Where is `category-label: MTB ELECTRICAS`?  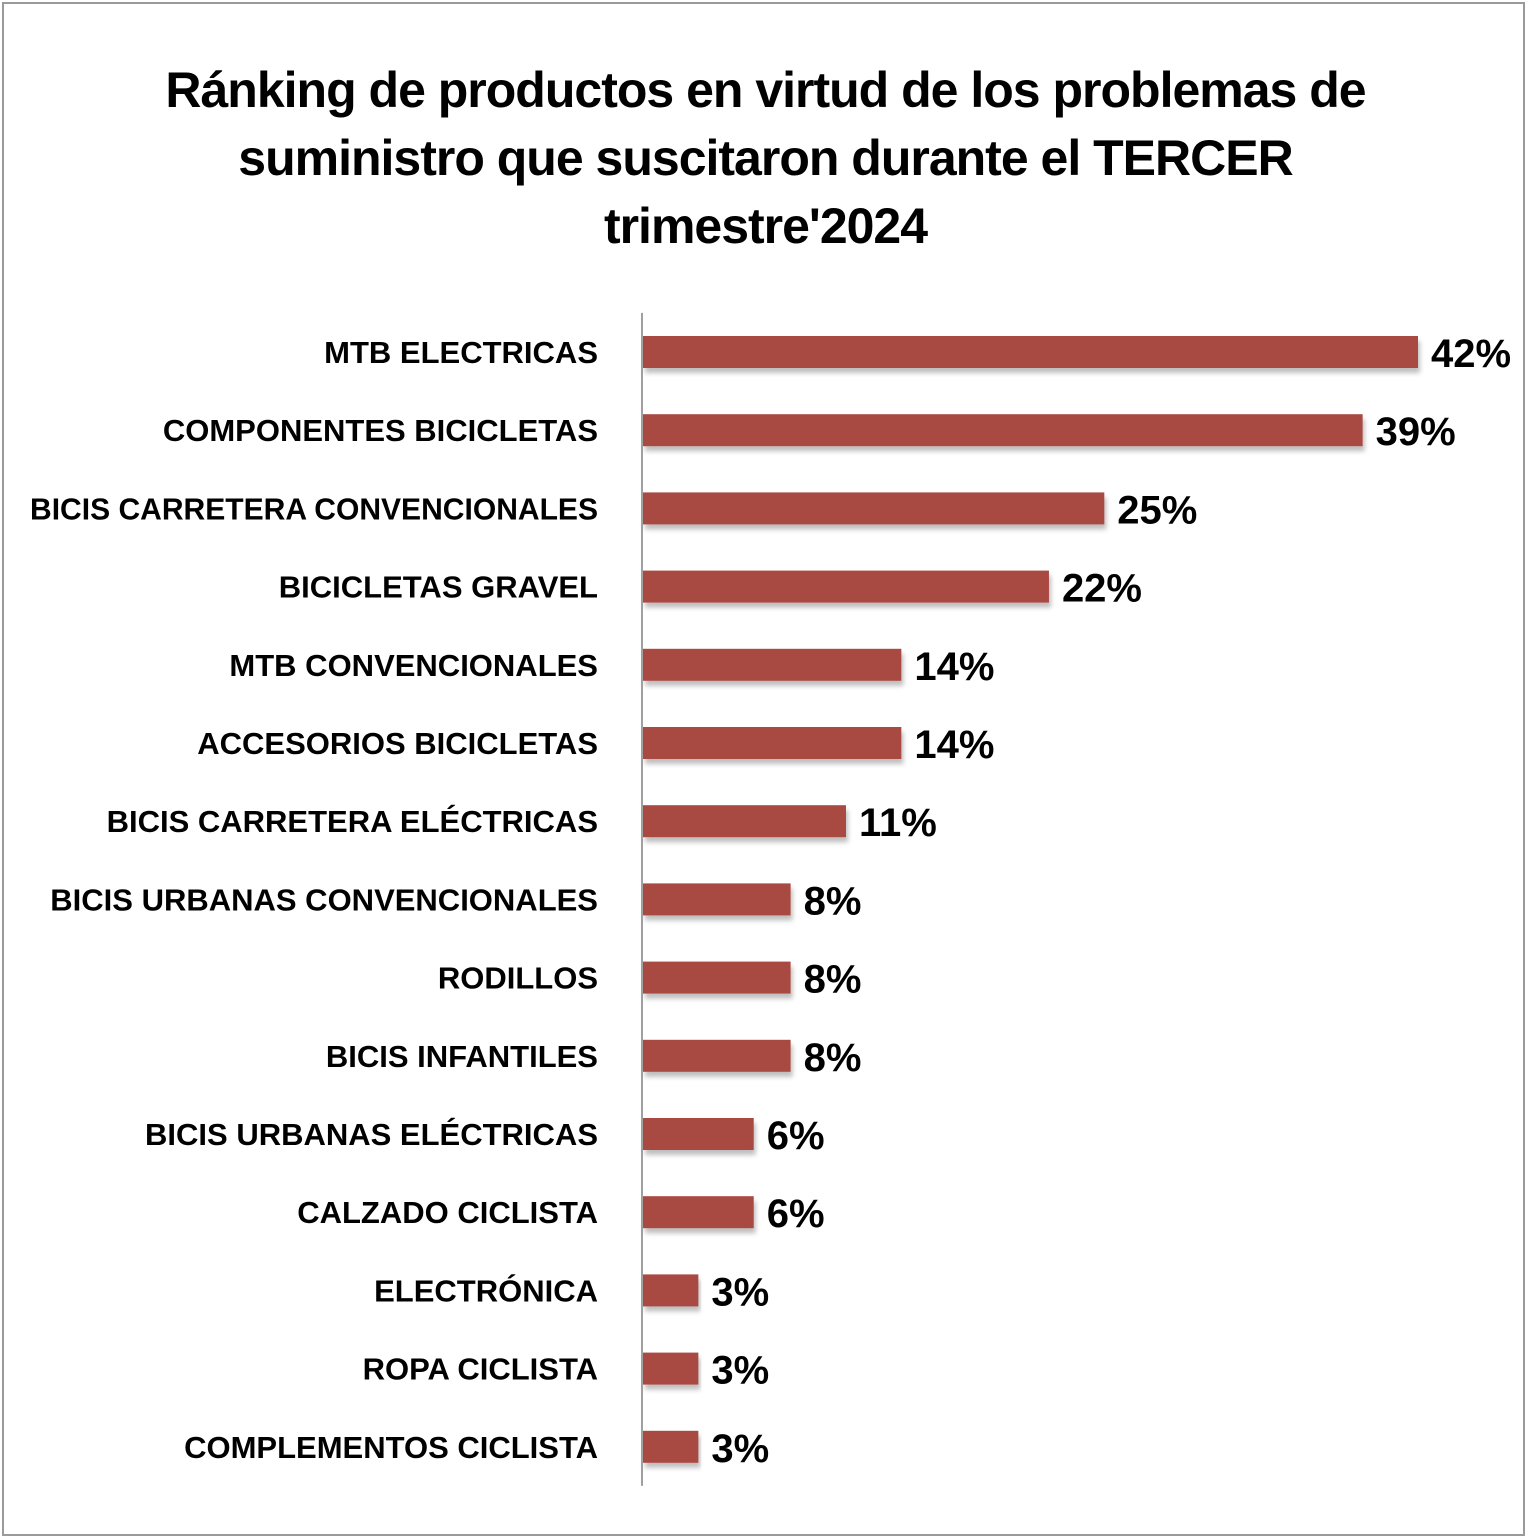
category-label: MTB ELECTRICAS is located at coordinates (461, 352).